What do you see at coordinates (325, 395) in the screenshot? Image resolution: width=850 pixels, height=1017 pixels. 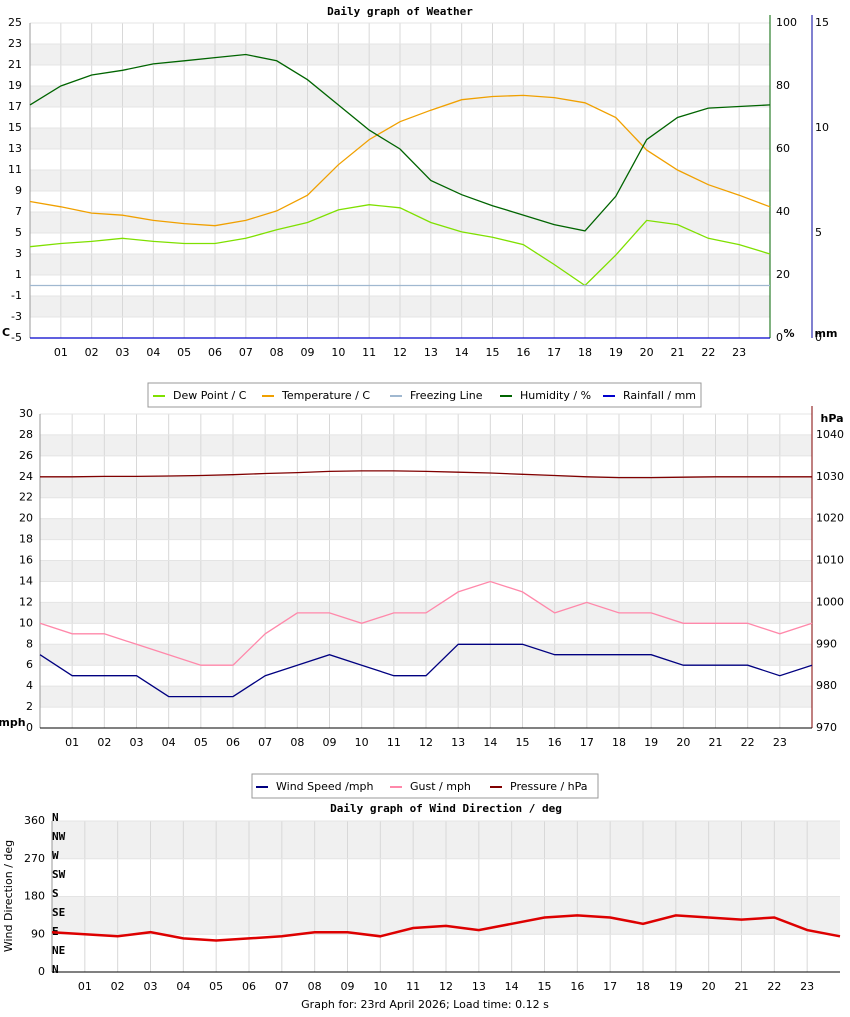 I see `legend-label: Temperature / C` at bounding box center [325, 395].